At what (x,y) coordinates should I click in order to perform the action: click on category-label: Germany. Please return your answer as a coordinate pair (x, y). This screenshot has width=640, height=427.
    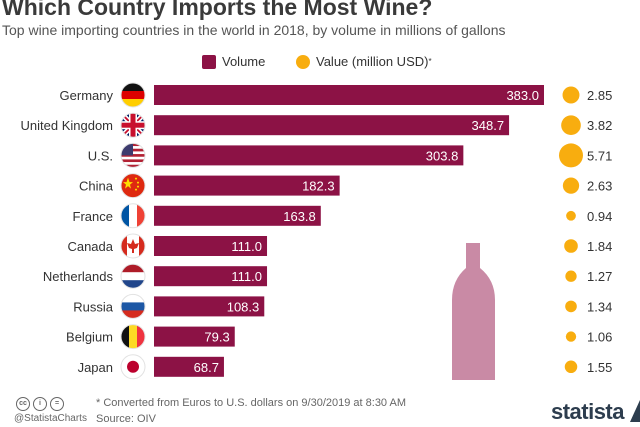
    Looking at the image, I should click on (87, 95).